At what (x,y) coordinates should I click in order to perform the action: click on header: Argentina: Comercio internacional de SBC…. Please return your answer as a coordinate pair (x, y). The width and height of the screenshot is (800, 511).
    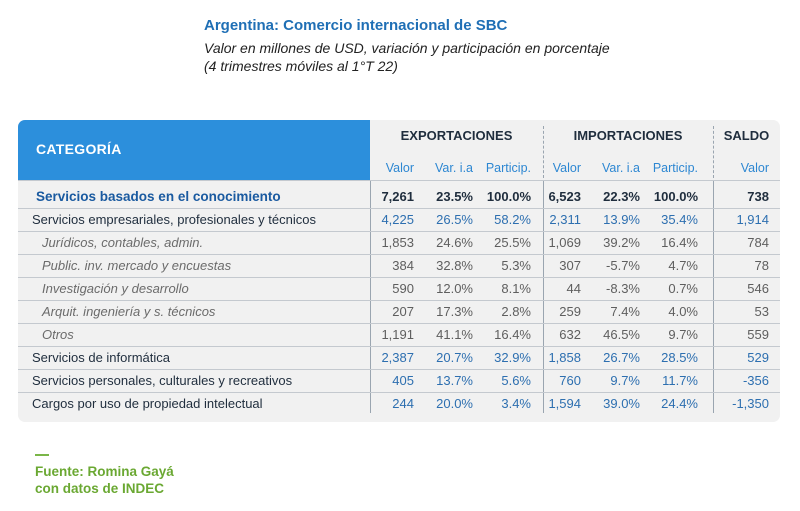
    Looking at the image, I should click on (484, 45).